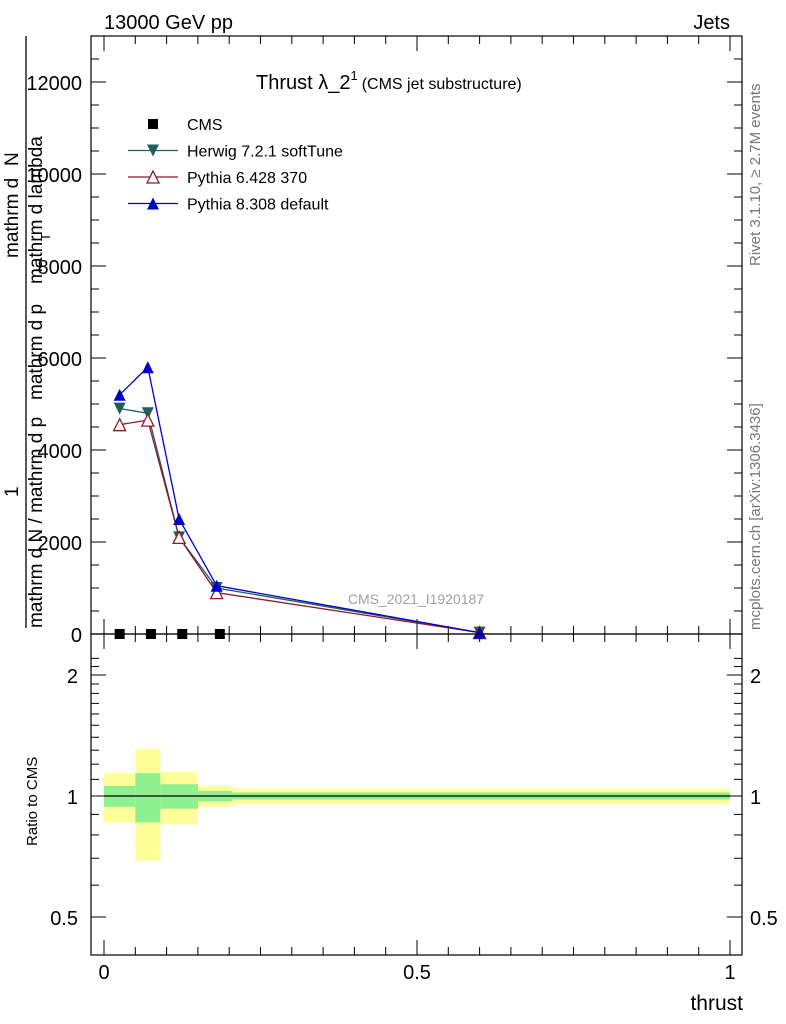 The image size is (786, 1024). What do you see at coordinates (60, 360) in the screenshot?
I see `main-y-tick-label: 6000` at bounding box center [60, 360].